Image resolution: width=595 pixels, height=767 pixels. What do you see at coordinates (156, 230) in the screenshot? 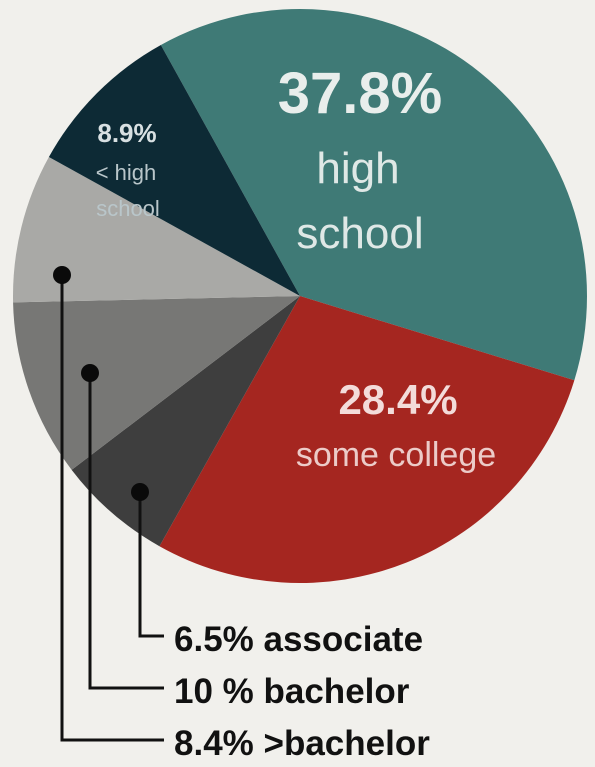
I see `slice-above-bachelor` at bounding box center [156, 230].